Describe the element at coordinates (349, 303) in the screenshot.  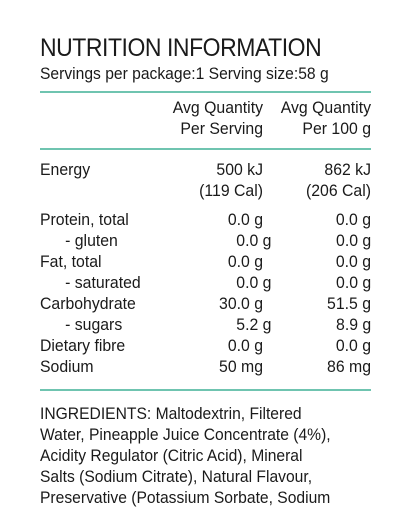
I see `per-100g-value: 51.5 g` at that location.